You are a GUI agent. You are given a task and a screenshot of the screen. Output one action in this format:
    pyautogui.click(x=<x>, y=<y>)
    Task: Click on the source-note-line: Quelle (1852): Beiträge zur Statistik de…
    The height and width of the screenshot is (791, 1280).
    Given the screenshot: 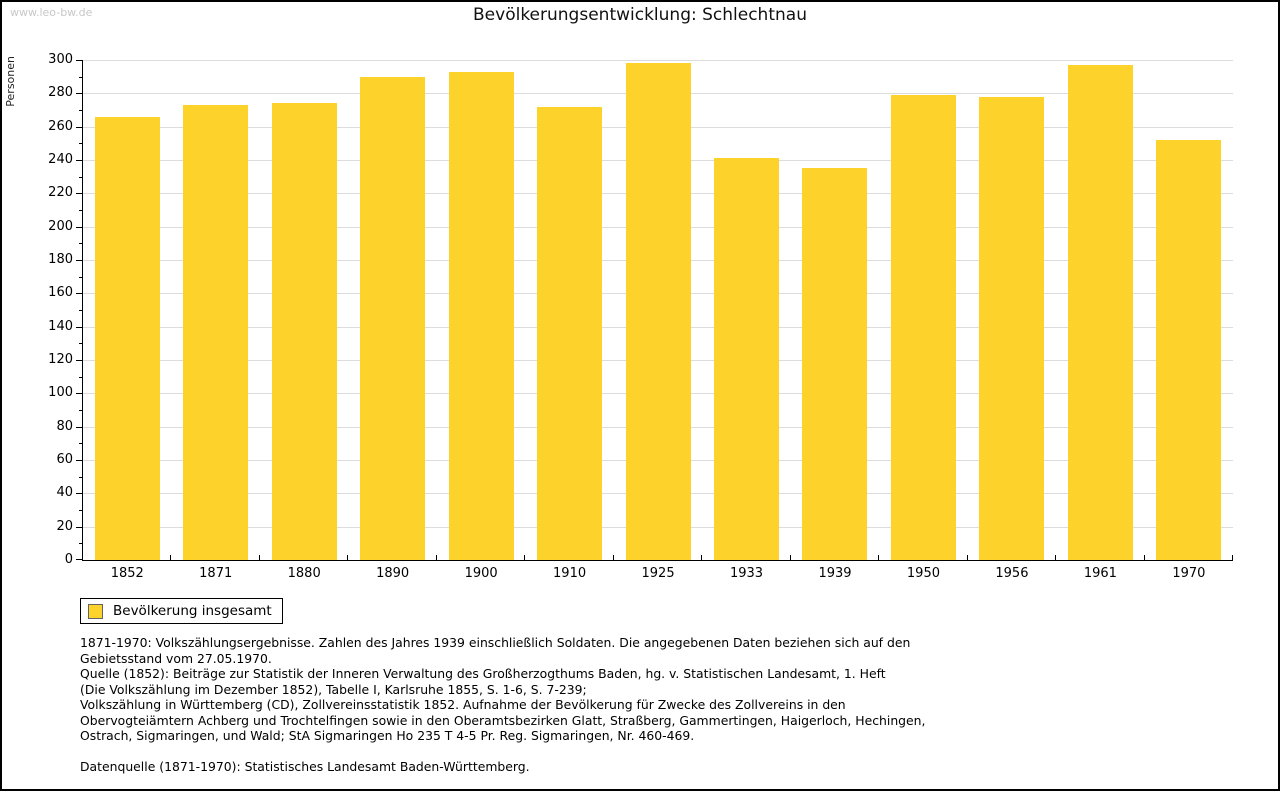 What is the action you would take?
    pyautogui.click(x=483, y=673)
    